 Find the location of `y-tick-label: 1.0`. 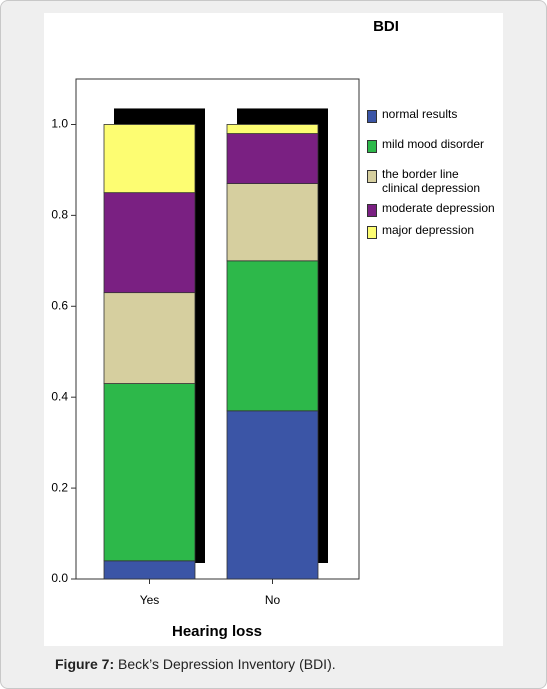

y-tick-label: 1.0 is located at coordinates (59, 124).